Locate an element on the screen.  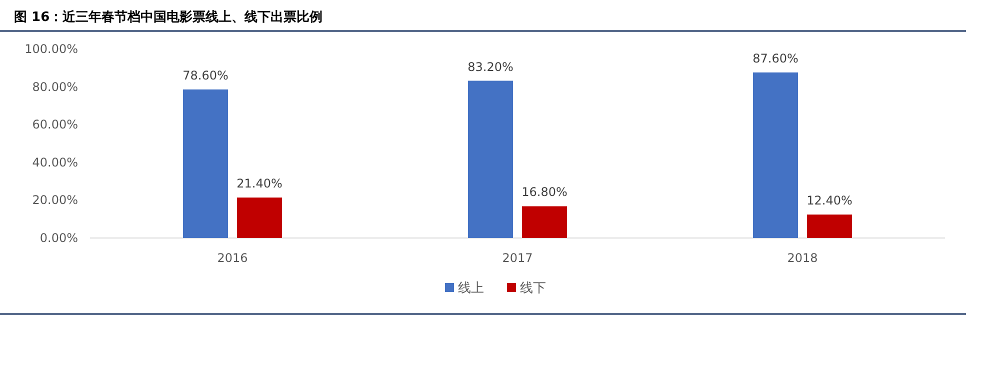
legend-label: 线上 is located at coordinates (471, 288).